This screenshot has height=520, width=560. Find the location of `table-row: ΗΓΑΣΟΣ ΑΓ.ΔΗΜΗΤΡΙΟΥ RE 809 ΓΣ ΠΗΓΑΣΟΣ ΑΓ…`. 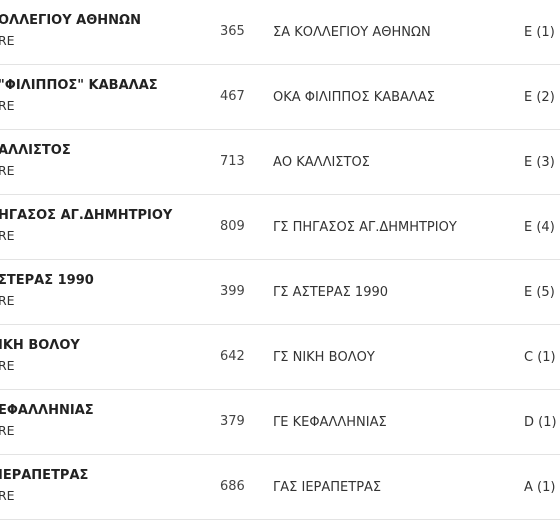

table-row: ΗΓΑΣΟΣ ΑΓ.ΔΗΜΗΤΡΙΟΥ RE 809 ΓΣ ΠΗΓΑΣΟΣ ΑΓ… is located at coordinates (280, 227).